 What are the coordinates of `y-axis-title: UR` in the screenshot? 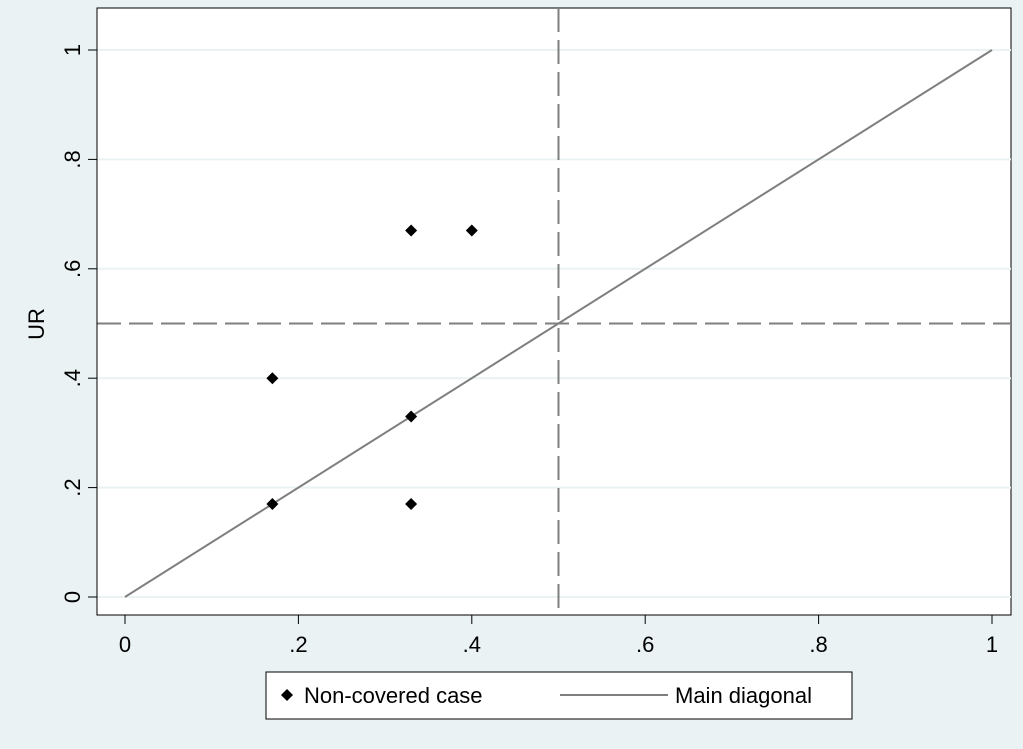 It's located at (36, 324).